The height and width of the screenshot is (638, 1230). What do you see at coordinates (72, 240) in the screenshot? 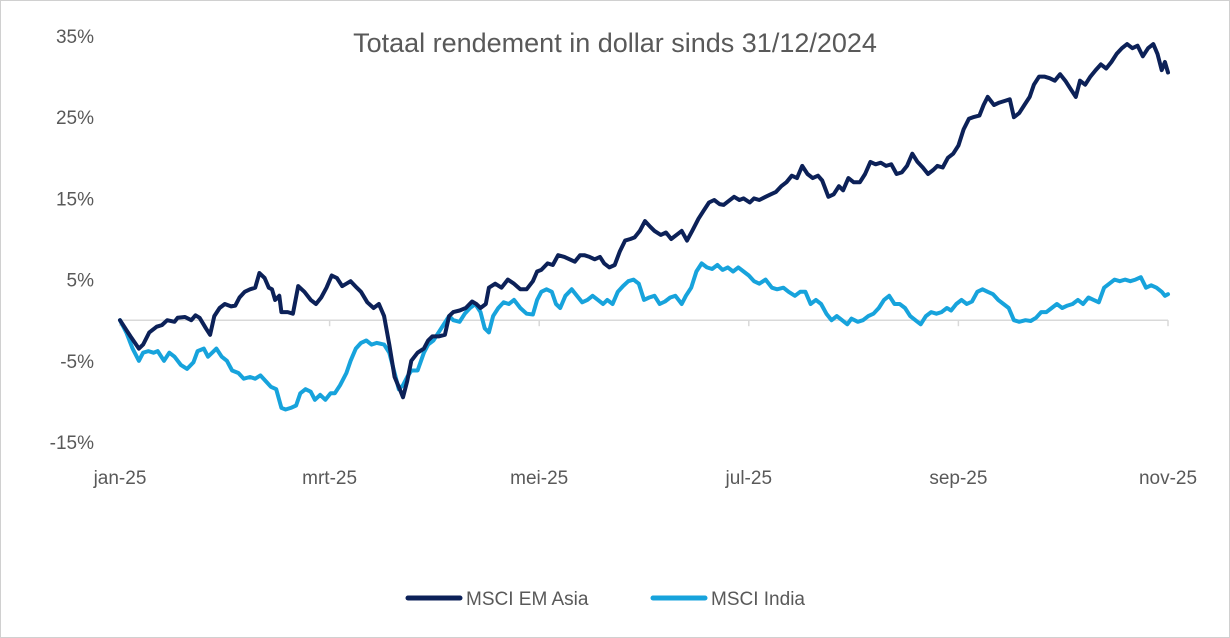
I see `y-axis-ticks: 35% 25% 15% 5% -5% -15%` at bounding box center [72, 240].